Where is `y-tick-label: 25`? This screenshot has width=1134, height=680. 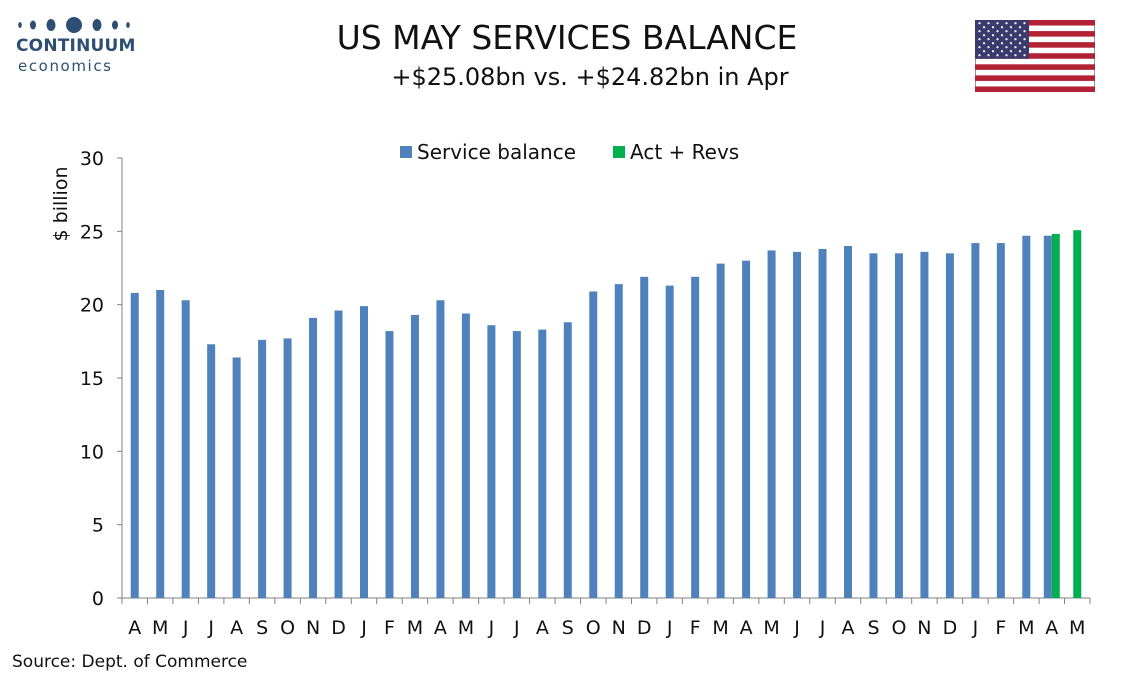
y-tick-label: 25 is located at coordinates (92, 232).